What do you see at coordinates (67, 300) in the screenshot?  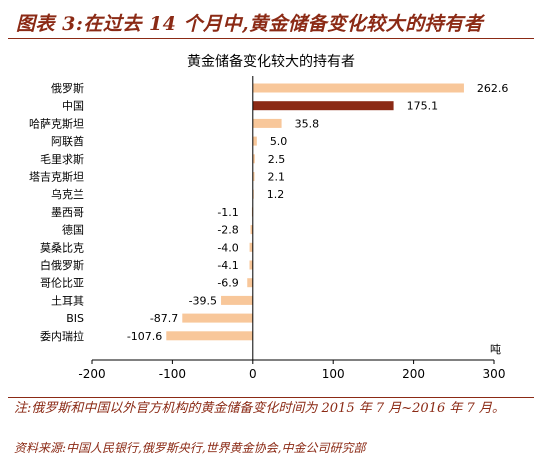 I see `category-label: 土耳其` at bounding box center [67, 300].